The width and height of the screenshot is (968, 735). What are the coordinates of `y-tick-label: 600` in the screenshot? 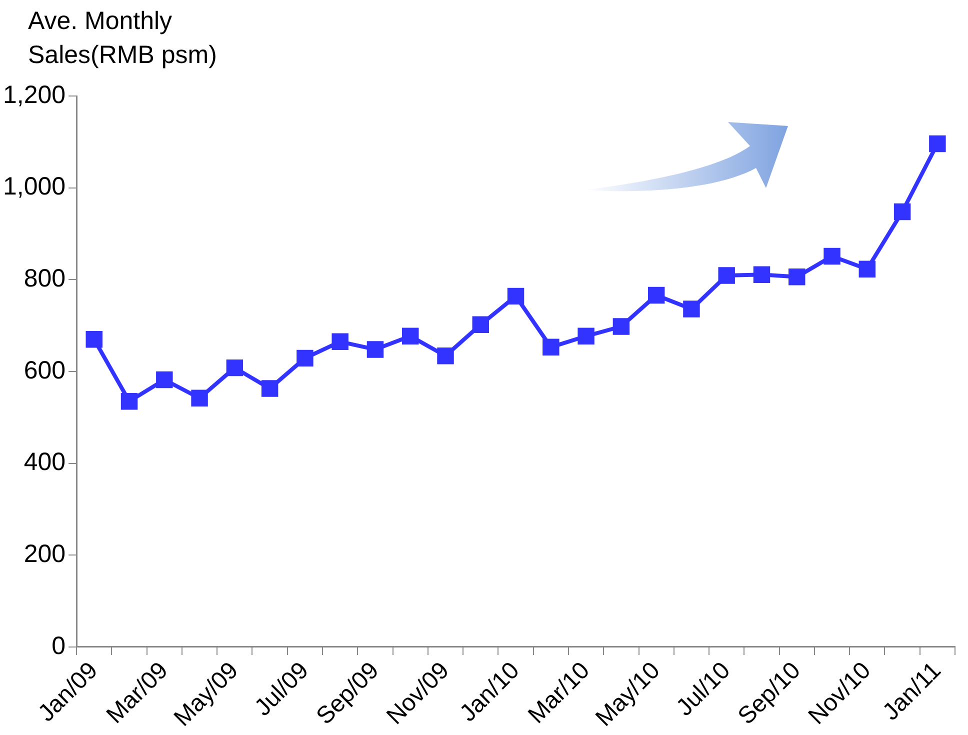 It's located at (45, 370).